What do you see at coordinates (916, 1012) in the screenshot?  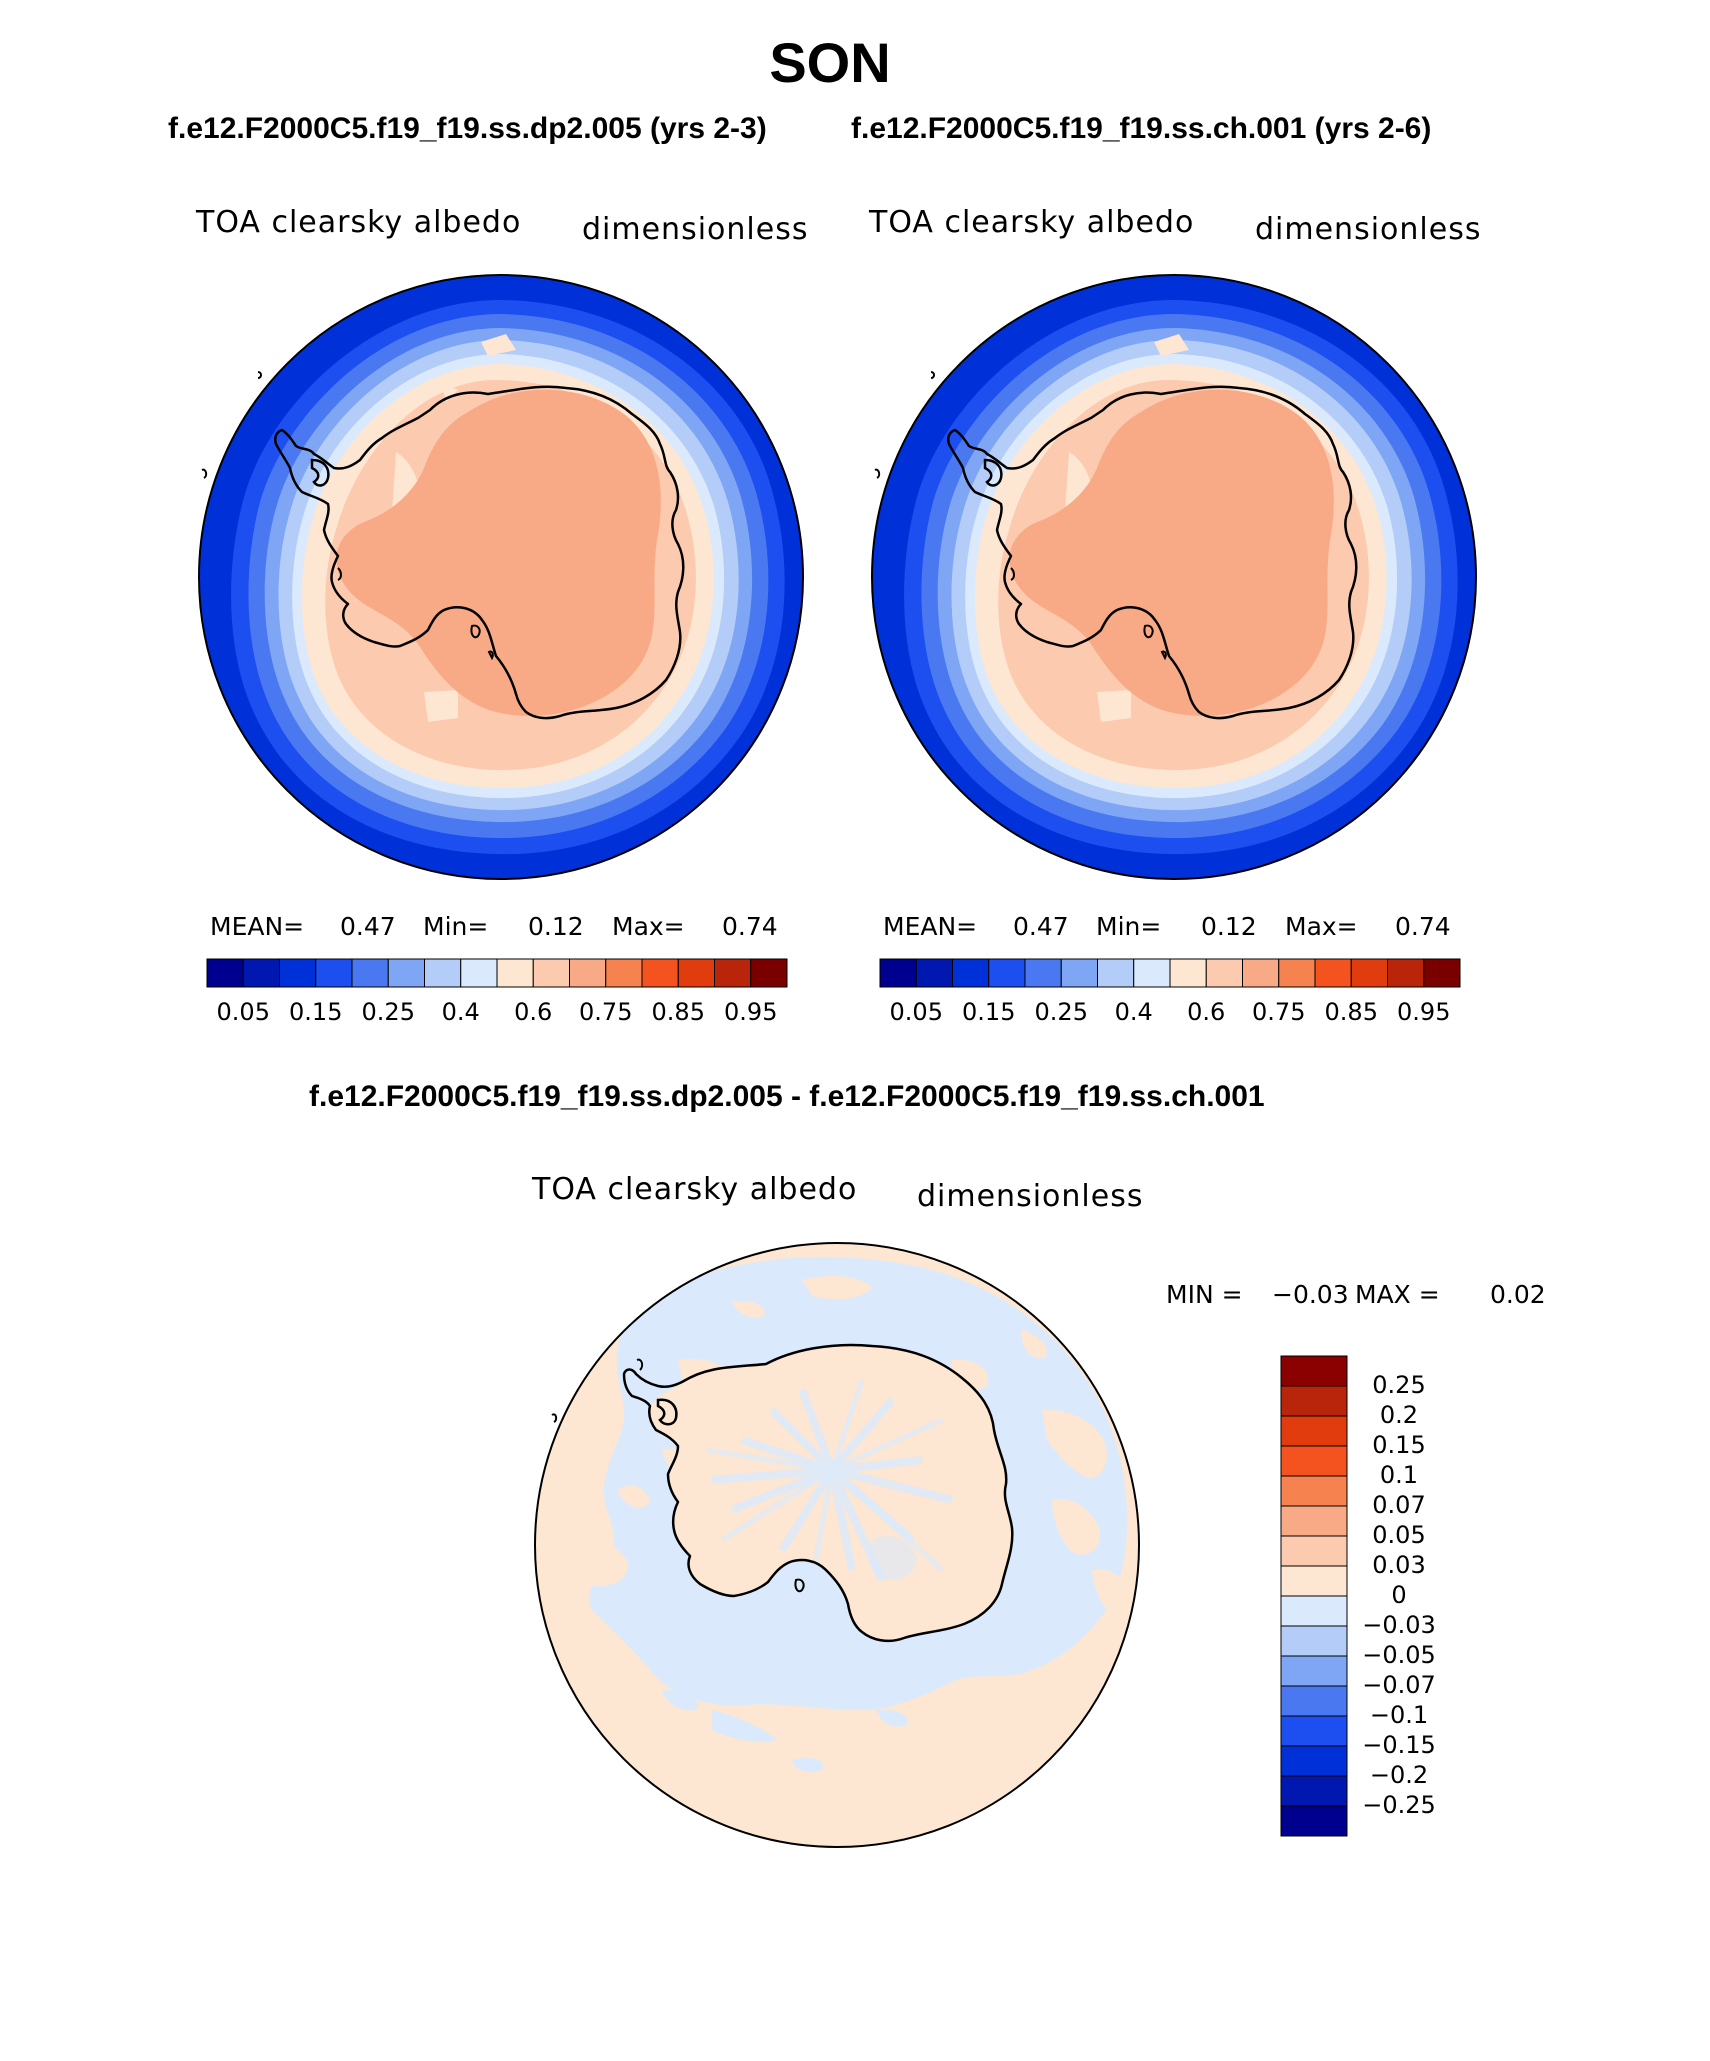 I see `right-colorbar-tick-label: 0.05` at bounding box center [916, 1012].